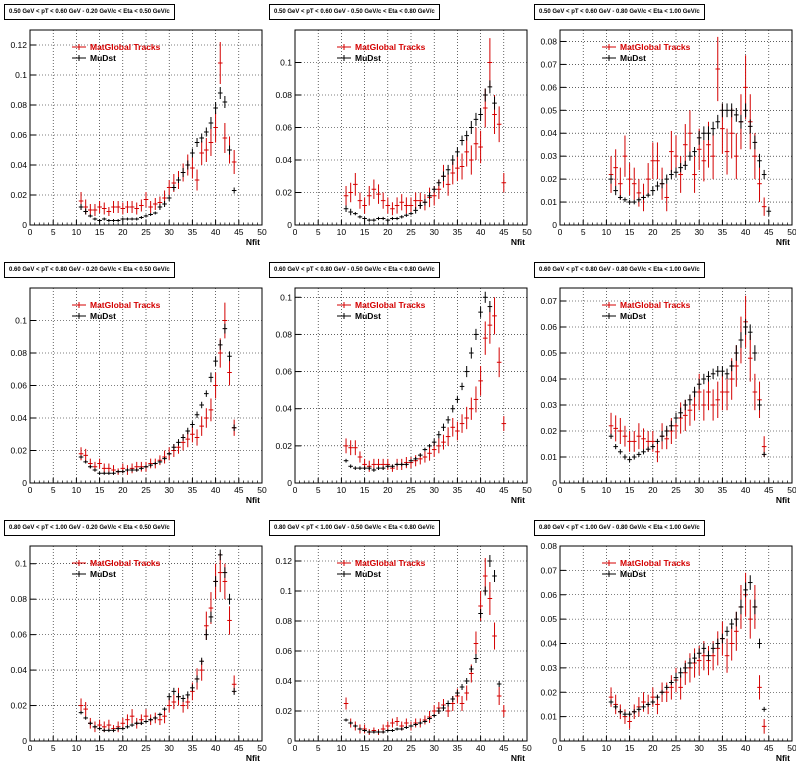  Describe the element at coordinates (253, 242) in the screenshot. I see `x-axis-label: Nfit` at that location.